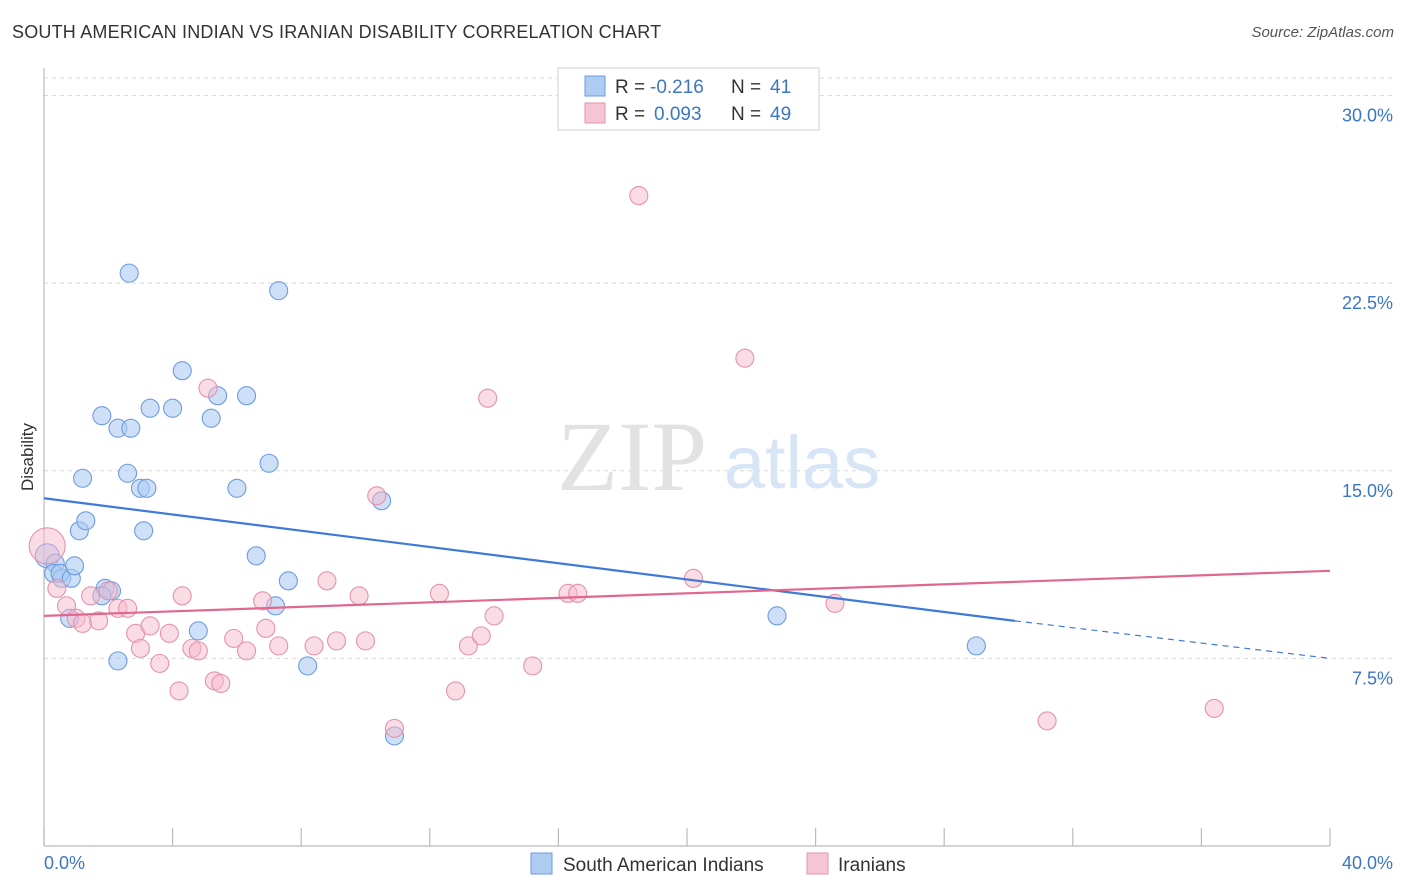 This screenshot has width=1406, height=892. I want to click on y-tick-label-0: 7.5%, so click(1372, 678).